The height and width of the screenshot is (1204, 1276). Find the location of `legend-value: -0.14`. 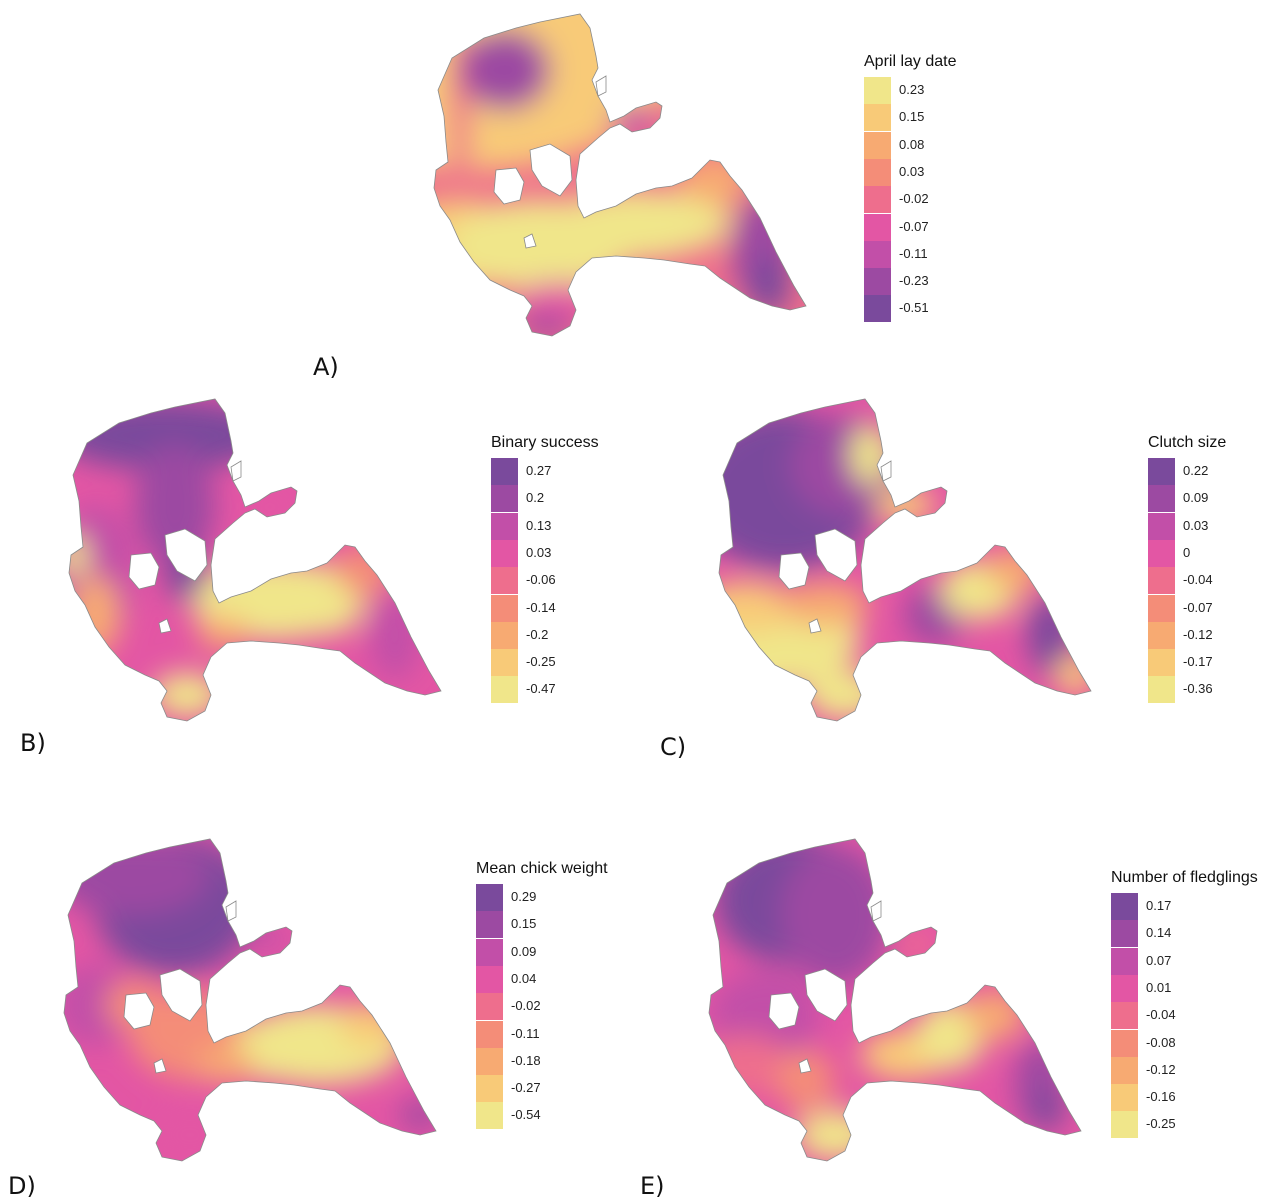

legend-value: -0.14 is located at coordinates (541, 607).